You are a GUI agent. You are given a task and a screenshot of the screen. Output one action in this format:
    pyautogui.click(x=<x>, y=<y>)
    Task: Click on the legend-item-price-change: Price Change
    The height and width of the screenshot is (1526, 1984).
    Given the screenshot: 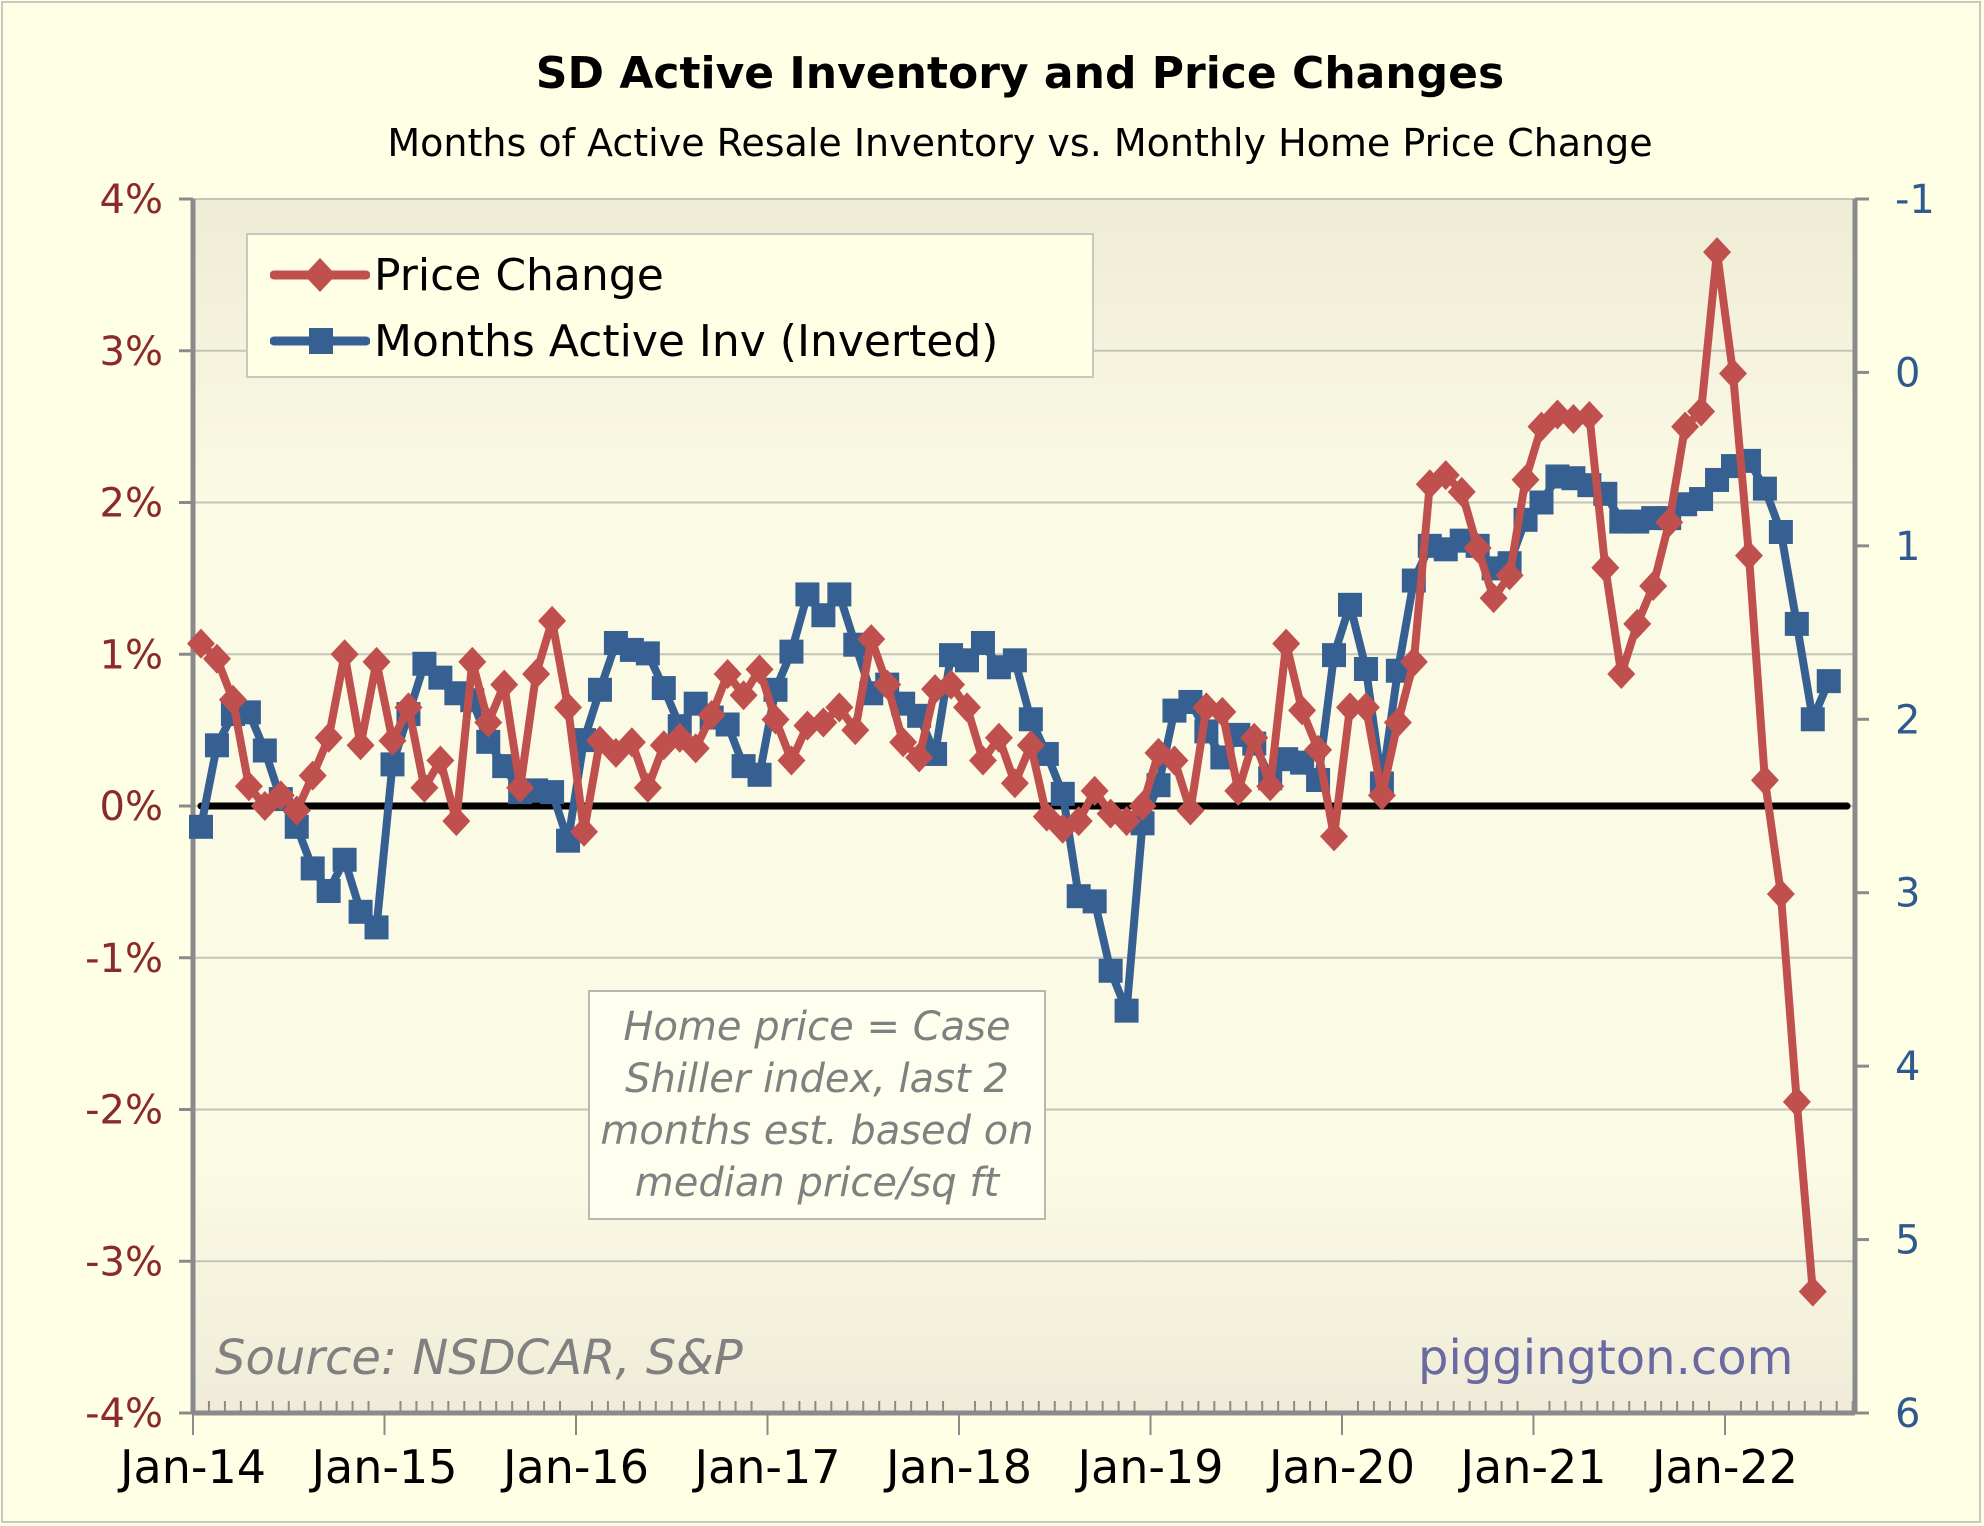 What is the action you would take?
    pyautogui.click(x=467, y=275)
    